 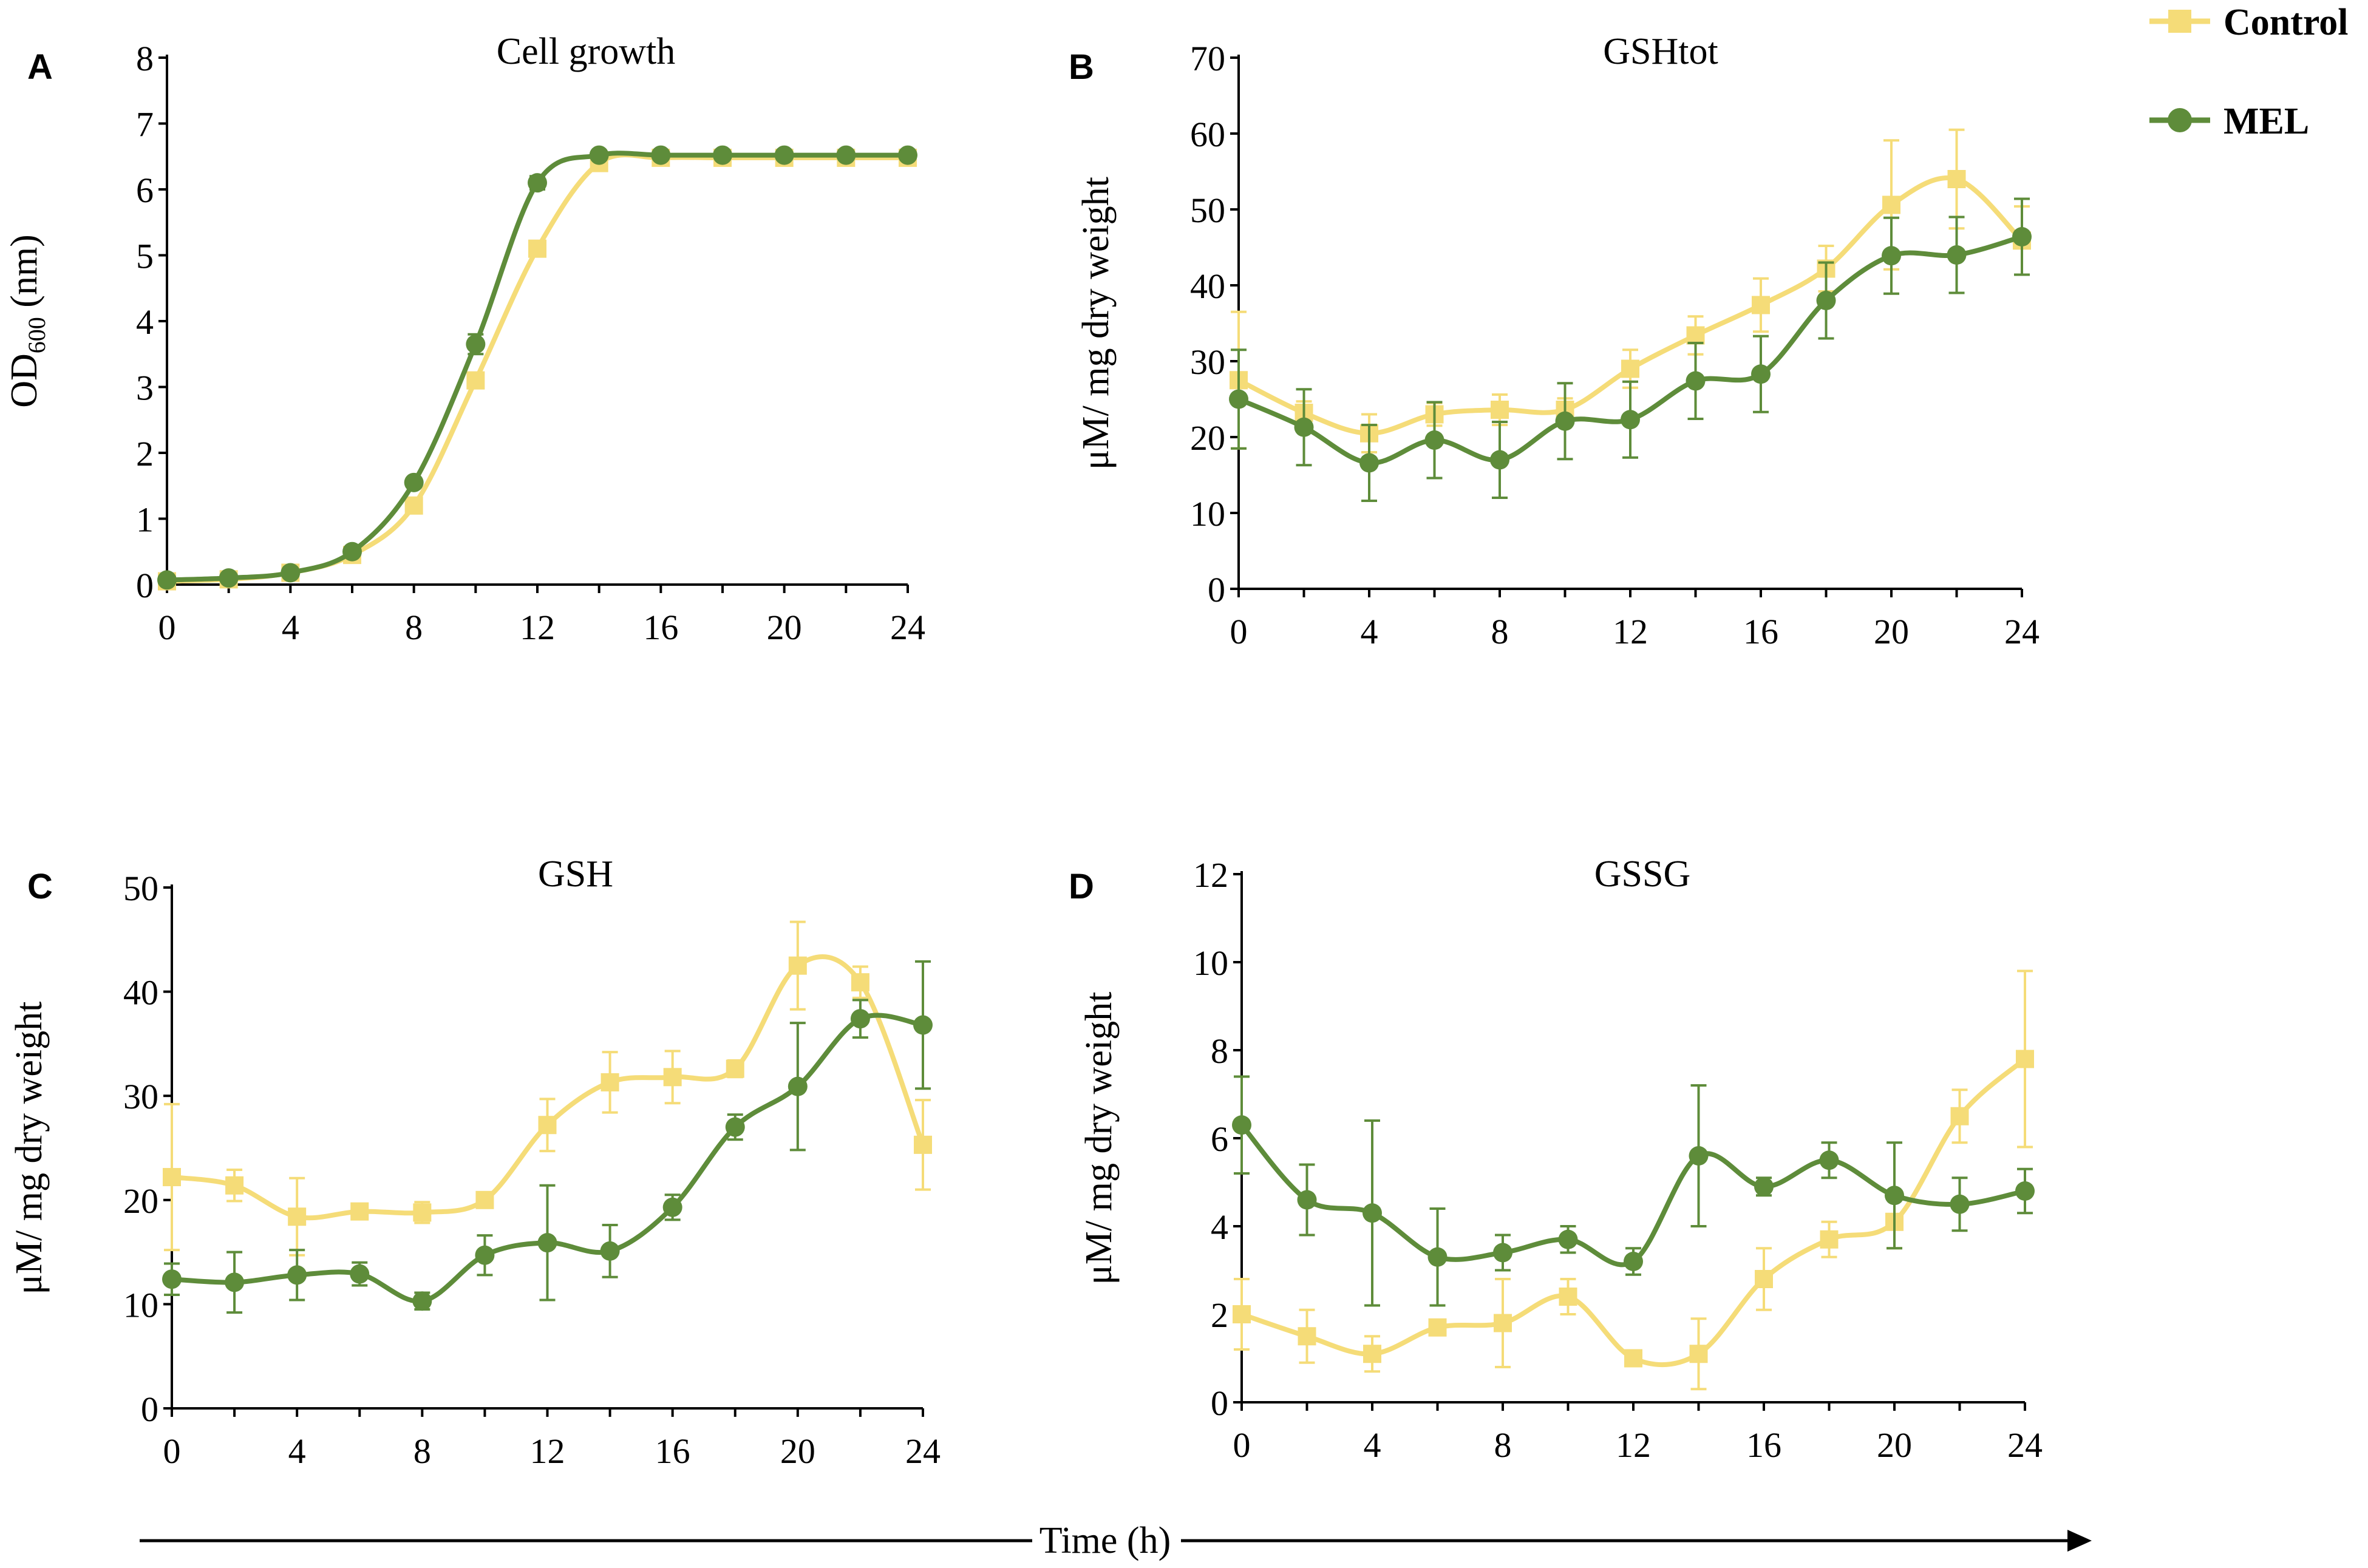 What do you see at coordinates (145, 124) in the screenshot?
I see `y-tick-label: 7` at bounding box center [145, 124].